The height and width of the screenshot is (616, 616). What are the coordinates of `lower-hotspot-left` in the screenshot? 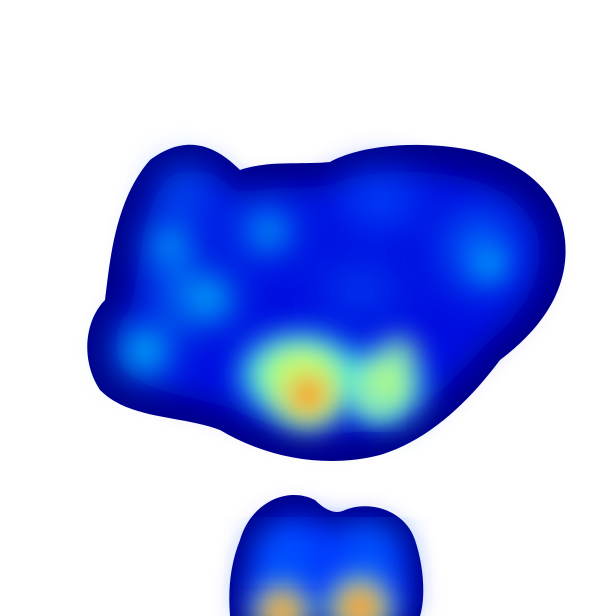 It's located at (282, 598).